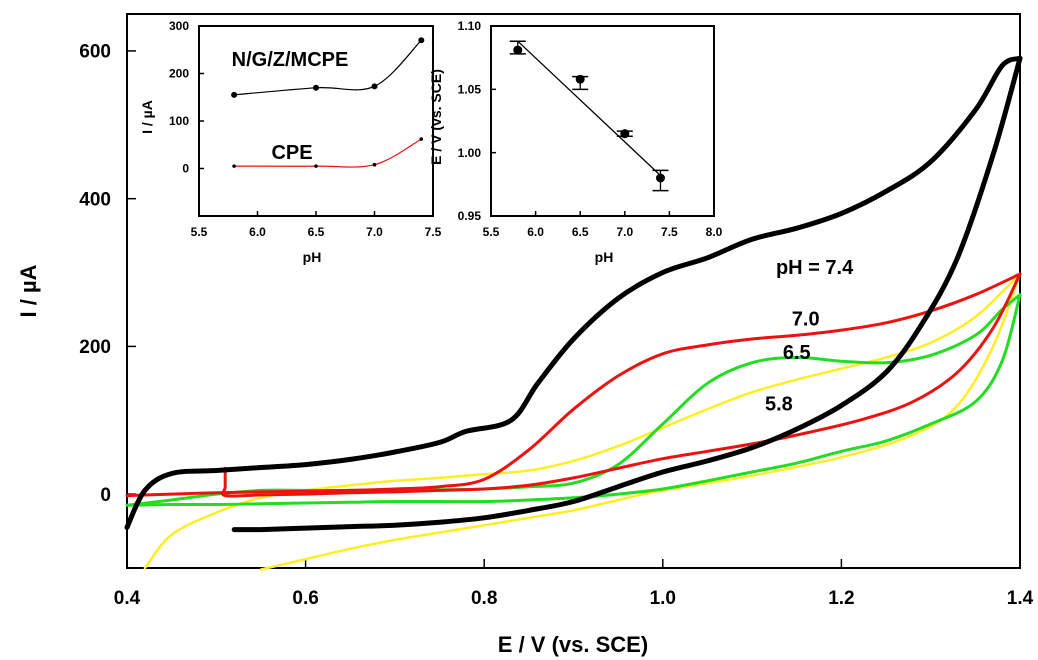 The image size is (1038, 660). Describe the element at coordinates (290, 60) in the screenshot. I see `inset1-series-label-ngz: N/G/Z/MCPE` at that location.